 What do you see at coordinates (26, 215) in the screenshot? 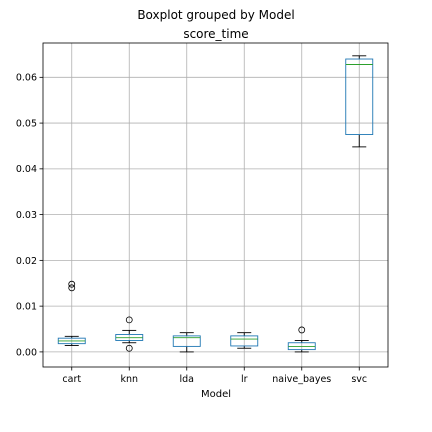
I see `y-tick-label: 0.03` at bounding box center [26, 215].